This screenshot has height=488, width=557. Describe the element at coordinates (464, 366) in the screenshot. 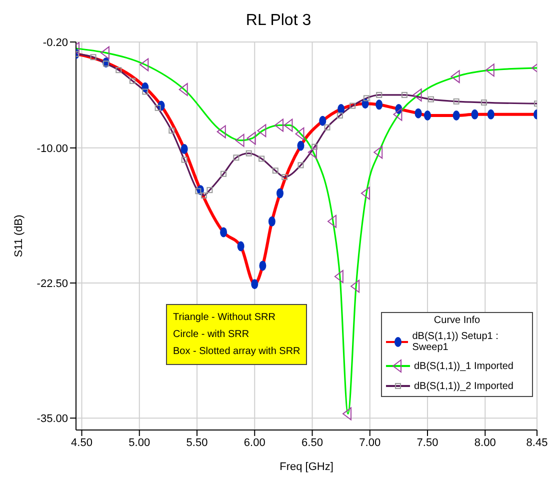

I see `legend-label: dB(S(1,1))_1 Imported` at that location.